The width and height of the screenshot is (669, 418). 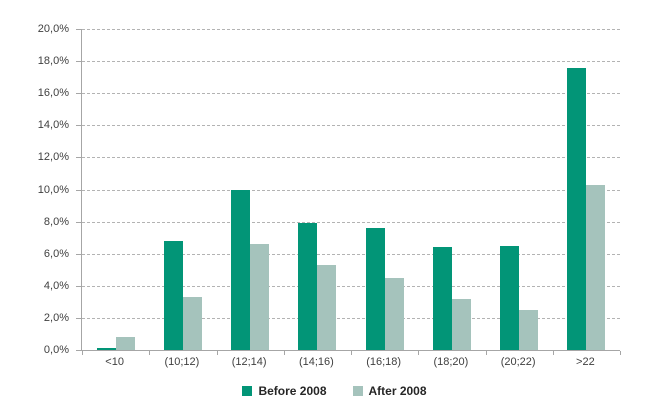 What do you see at coordinates (334, 391) in the screenshot?
I see `legend: Before 2008 After 2008` at bounding box center [334, 391].